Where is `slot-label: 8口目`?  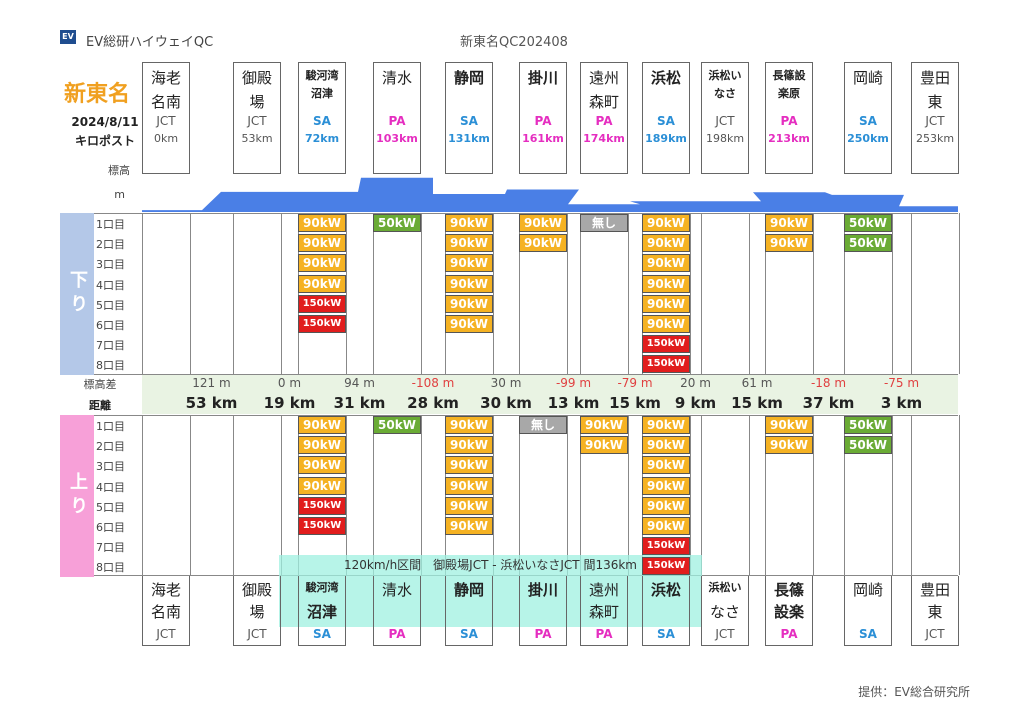 slot-label: 8口目 is located at coordinates (110, 568).